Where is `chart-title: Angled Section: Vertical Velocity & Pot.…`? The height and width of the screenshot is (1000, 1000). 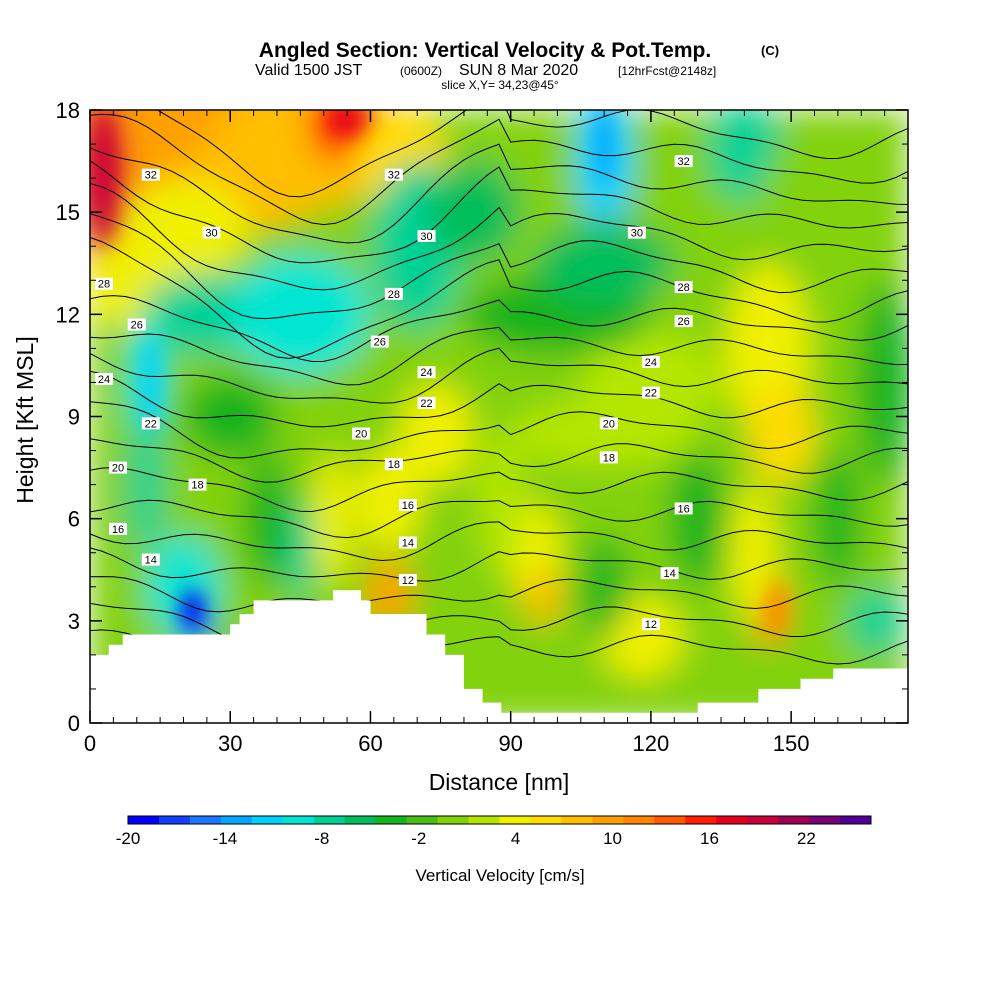 chart-title: Angled Section: Vertical Velocity & Pot.… is located at coordinates (485, 50).